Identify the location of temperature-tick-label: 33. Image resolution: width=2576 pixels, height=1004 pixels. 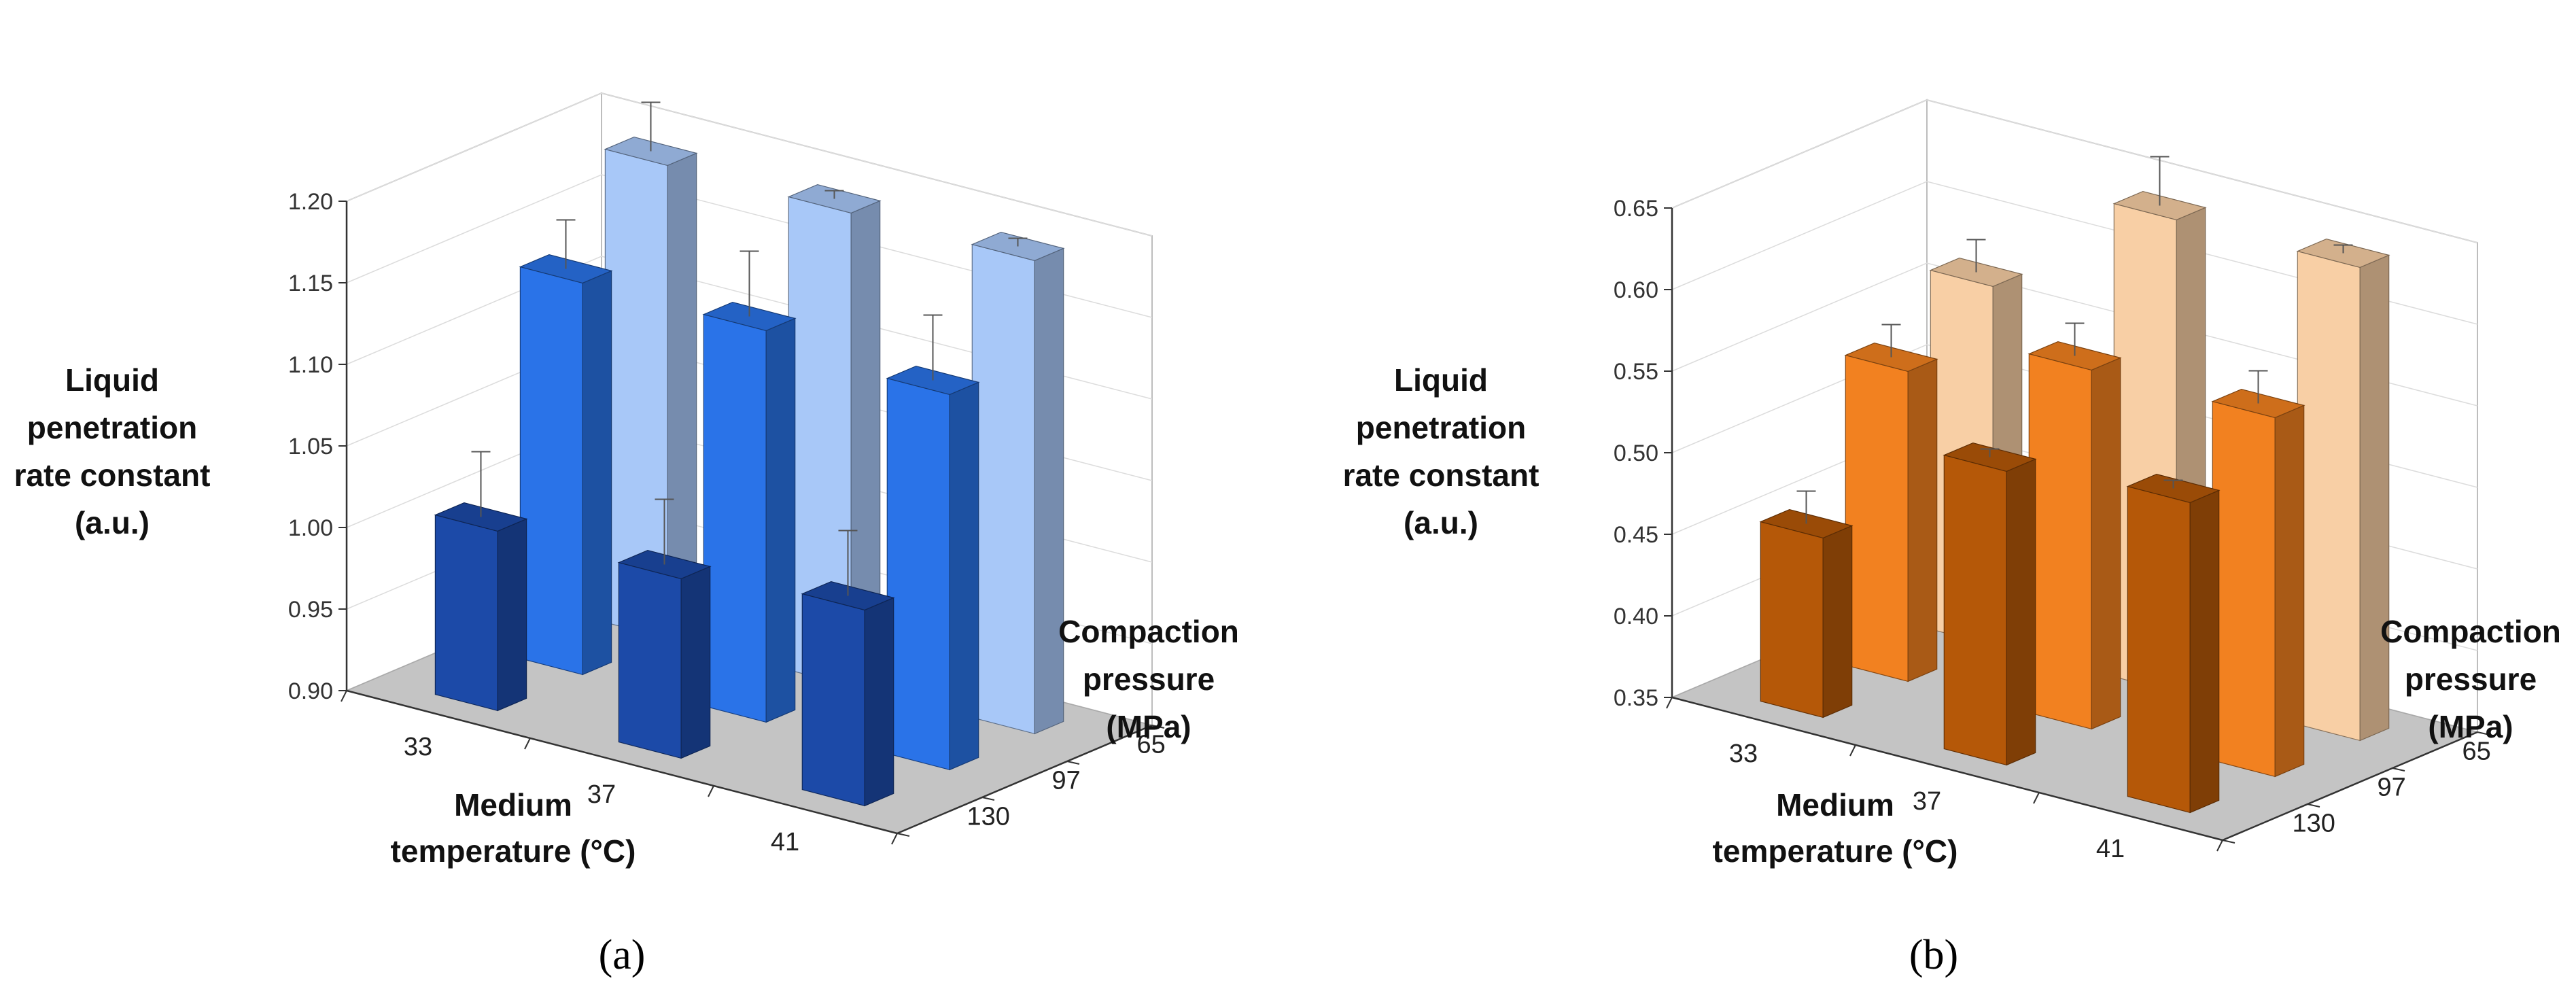
(418, 747).